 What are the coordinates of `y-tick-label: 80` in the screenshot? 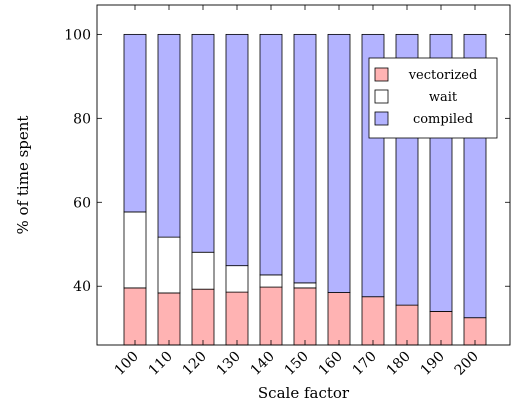 It's located at (82, 119).